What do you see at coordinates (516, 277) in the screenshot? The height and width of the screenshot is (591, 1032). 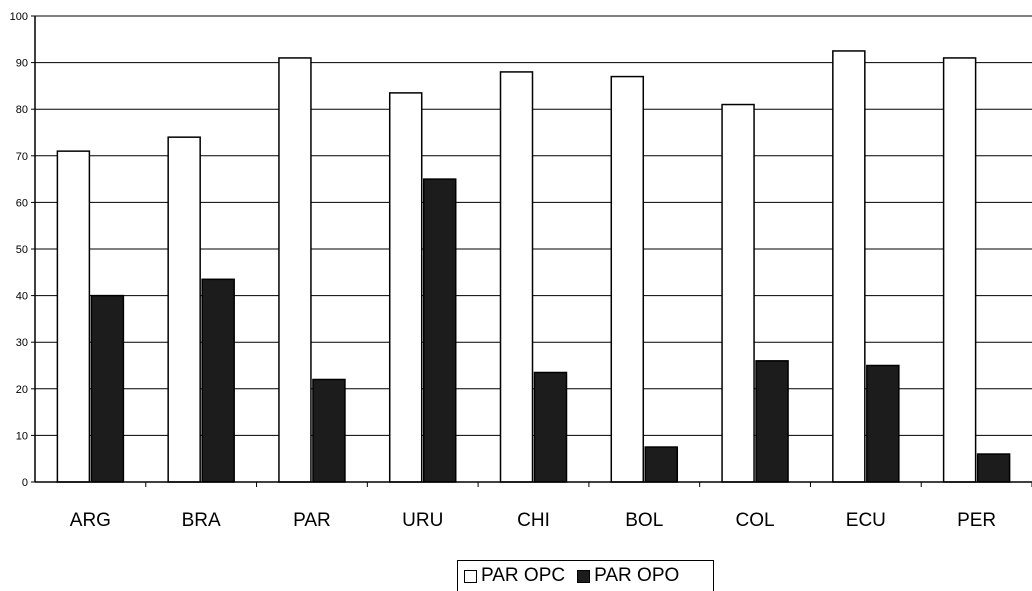 I see `bar-opc-chi` at bounding box center [516, 277].